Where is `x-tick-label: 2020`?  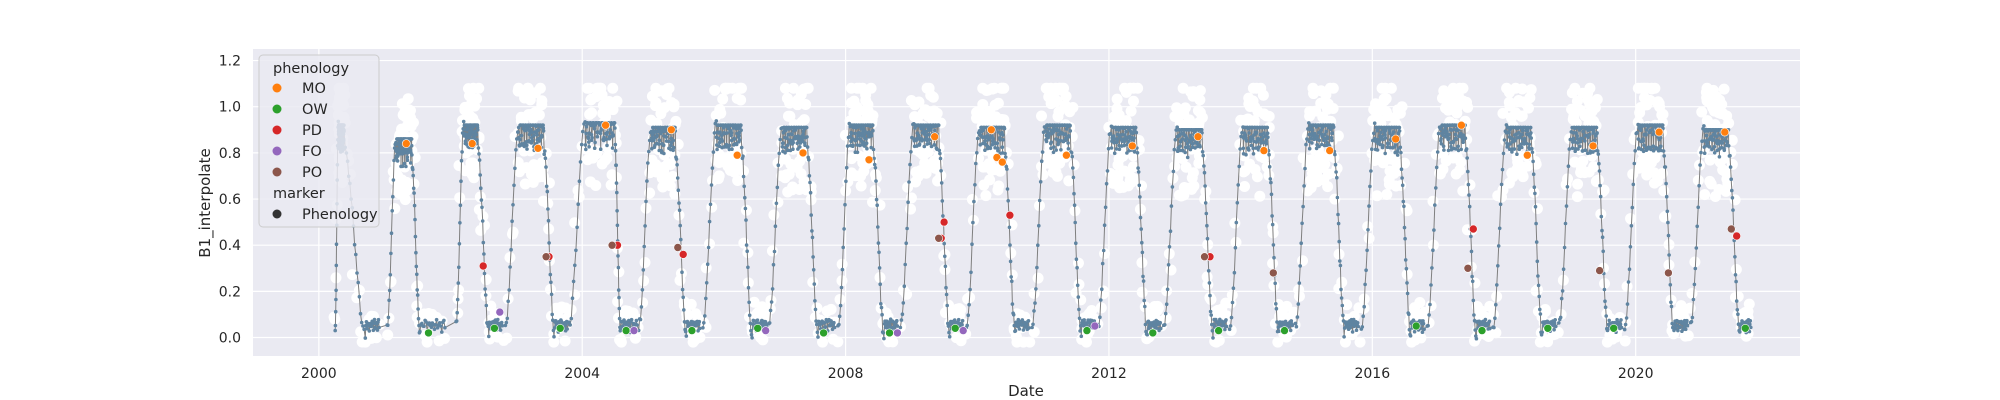 x-tick-label: 2020 is located at coordinates (1636, 374).